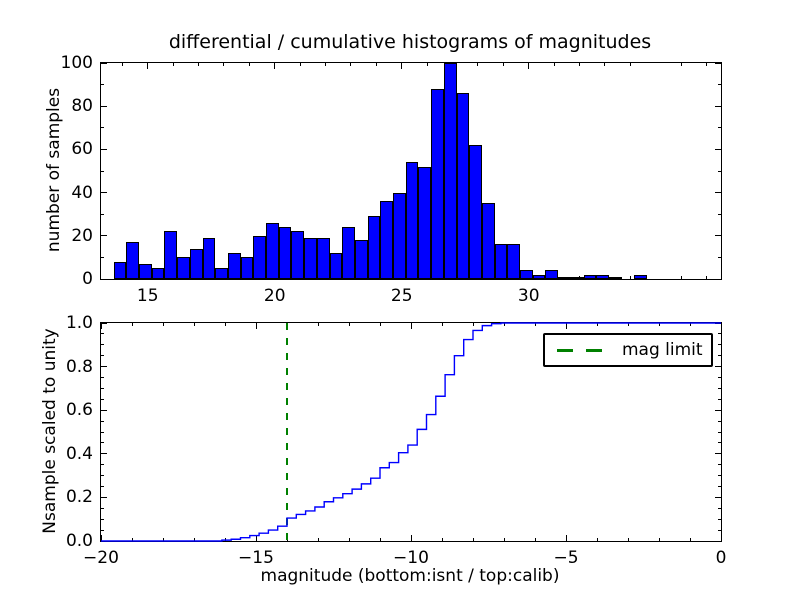 The width and height of the screenshot is (800, 600). Describe the element at coordinates (101, 558) in the screenshot. I see `x-tick-label: −20` at that location.